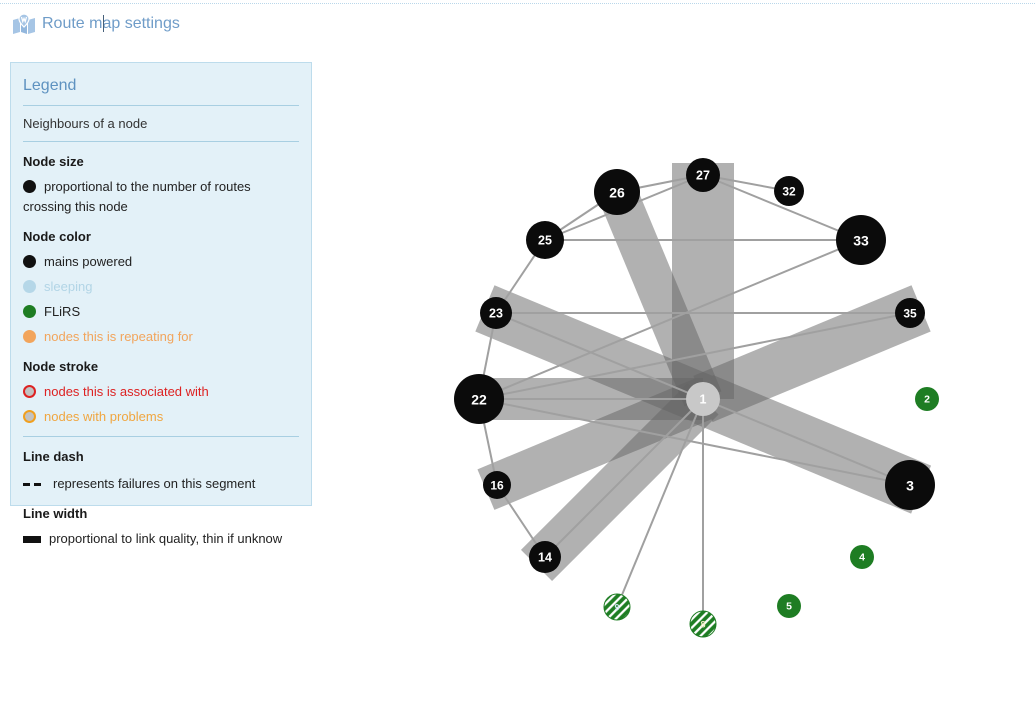  What do you see at coordinates (517, 3) in the screenshot?
I see `top-divider` at bounding box center [517, 3].